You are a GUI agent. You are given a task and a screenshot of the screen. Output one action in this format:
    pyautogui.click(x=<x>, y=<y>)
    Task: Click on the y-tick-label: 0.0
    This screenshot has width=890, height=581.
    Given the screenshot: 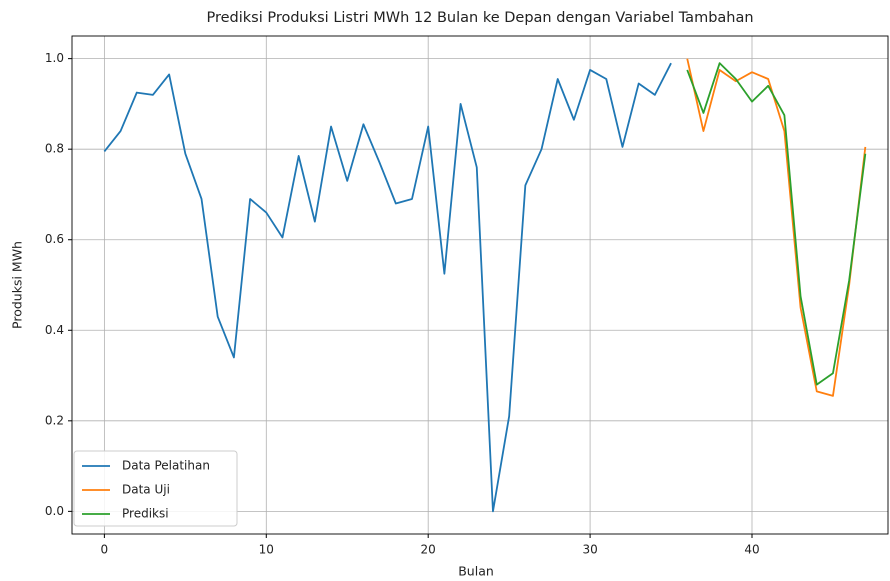 What is the action you would take?
    pyautogui.click(x=54, y=511)
    